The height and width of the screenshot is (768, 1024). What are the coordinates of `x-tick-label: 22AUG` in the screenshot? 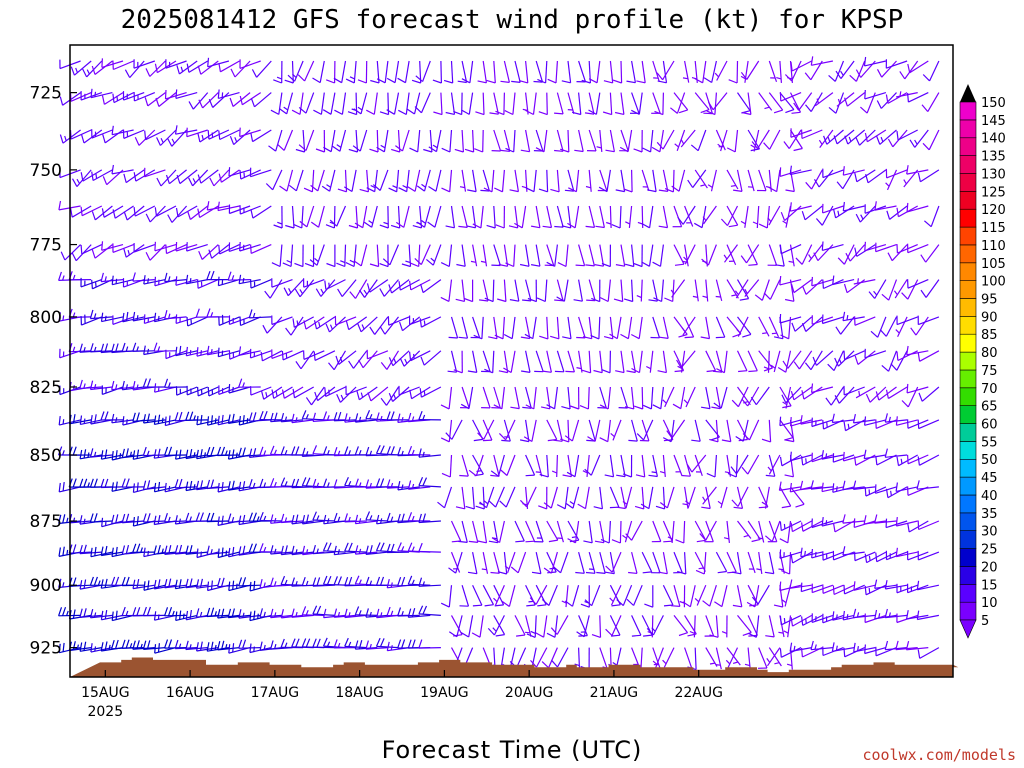 It's located at (698, 693).